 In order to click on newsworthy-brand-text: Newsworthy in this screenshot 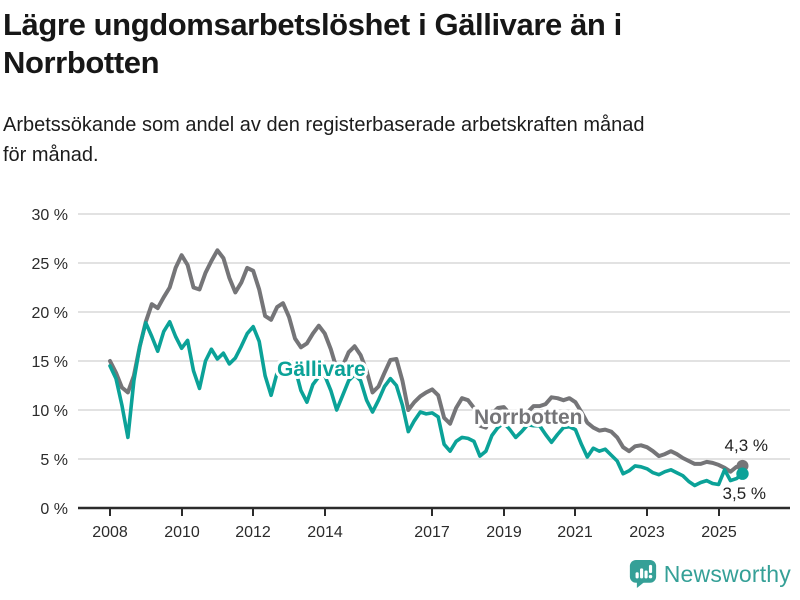, I will do `click(727, 573)`.